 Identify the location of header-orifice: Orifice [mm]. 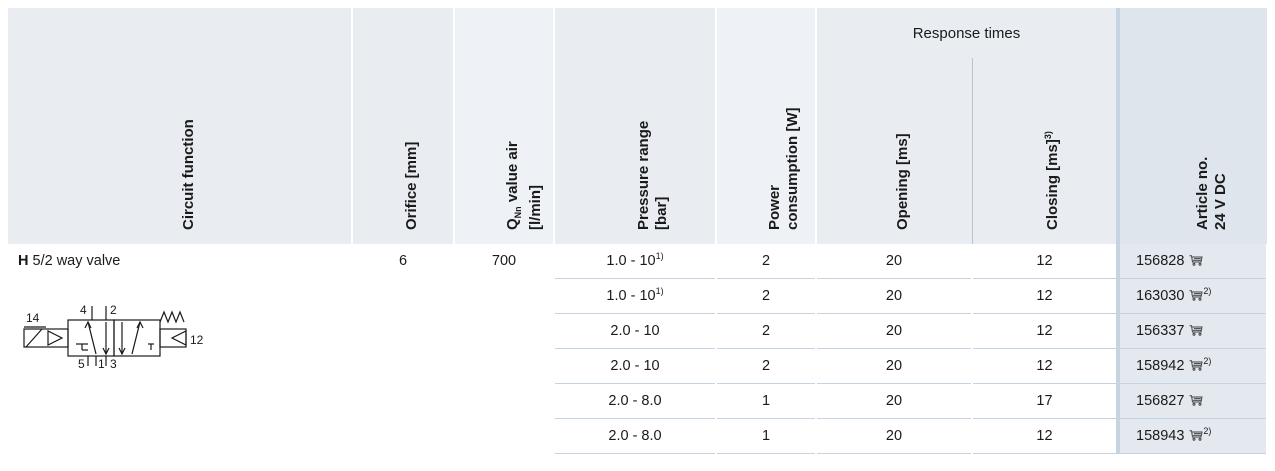
(403, 126).